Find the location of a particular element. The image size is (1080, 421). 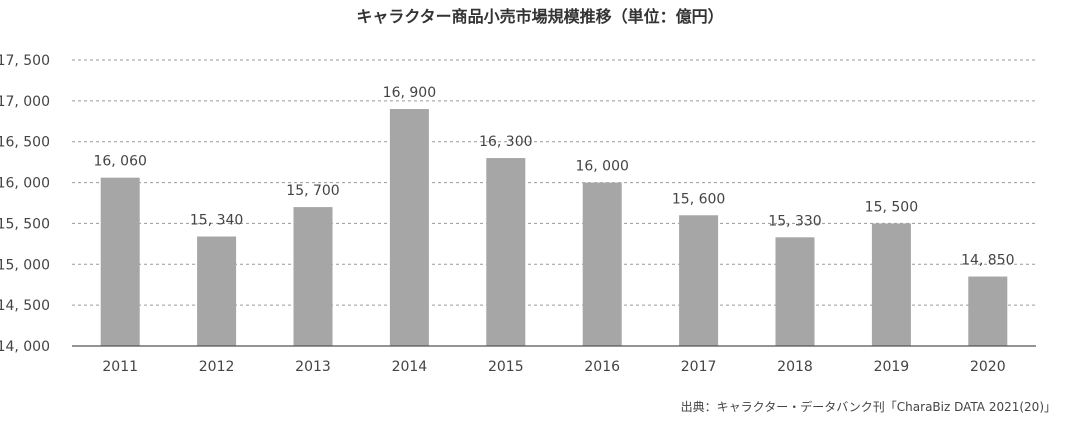

x-tick-label: 2013 is located at coordinates (313, 367).